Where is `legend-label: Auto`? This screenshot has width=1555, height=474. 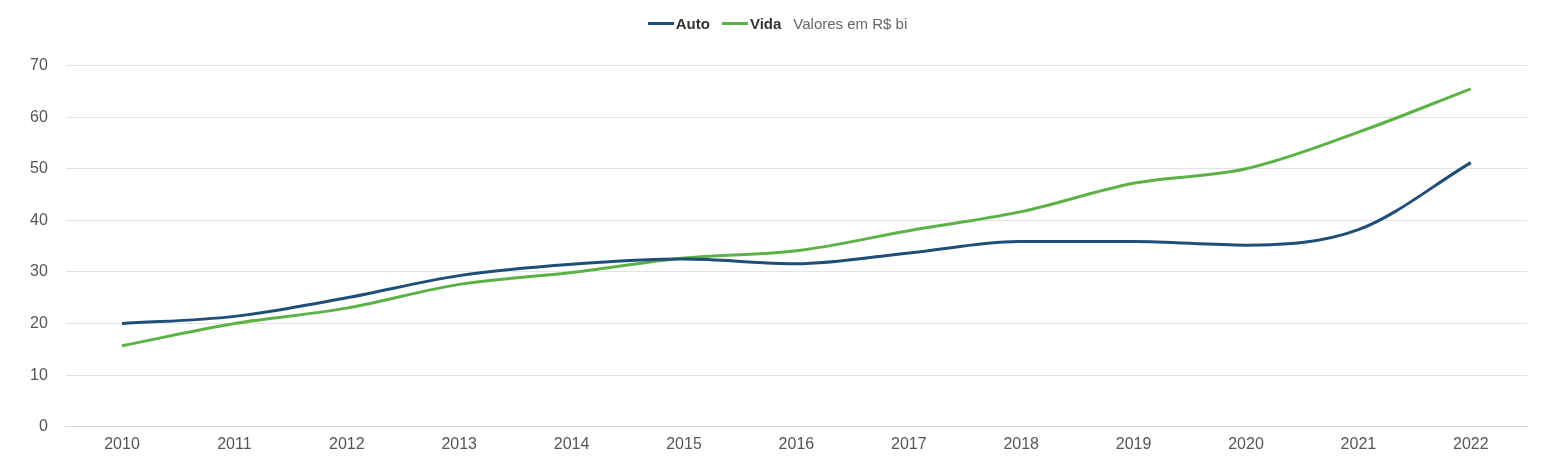
legend-label: Auto is located at coordinates (692, 23).